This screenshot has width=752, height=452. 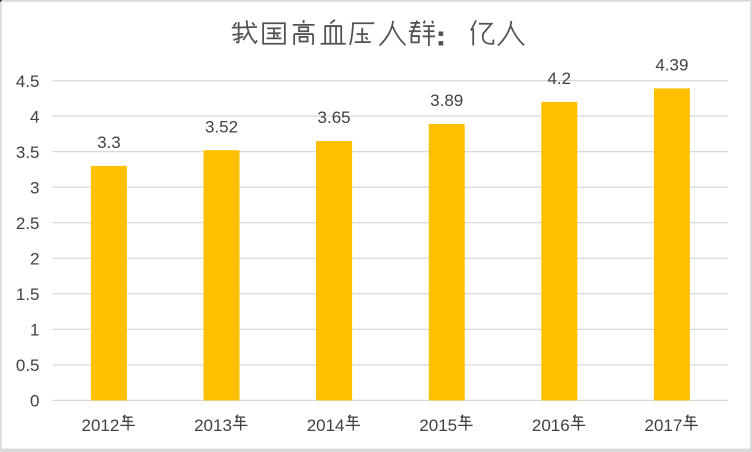 I want to click on svg-text: 1.5, so click(x=28, y=294).